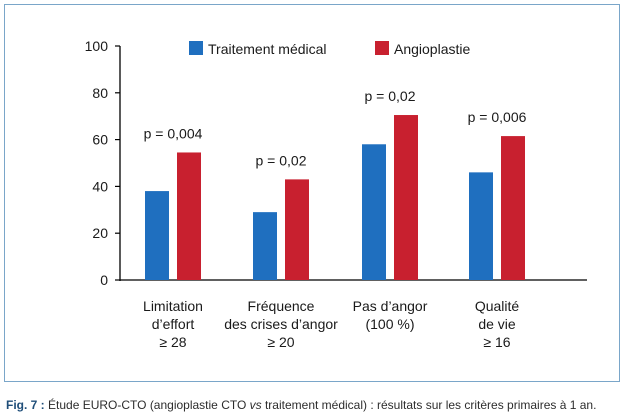 Image resolution: width=626 pixels, height=419 pixels. Describe the element at coordinates (104, 280) in the screenshot. I see `y-tick-label: 0` at that location.